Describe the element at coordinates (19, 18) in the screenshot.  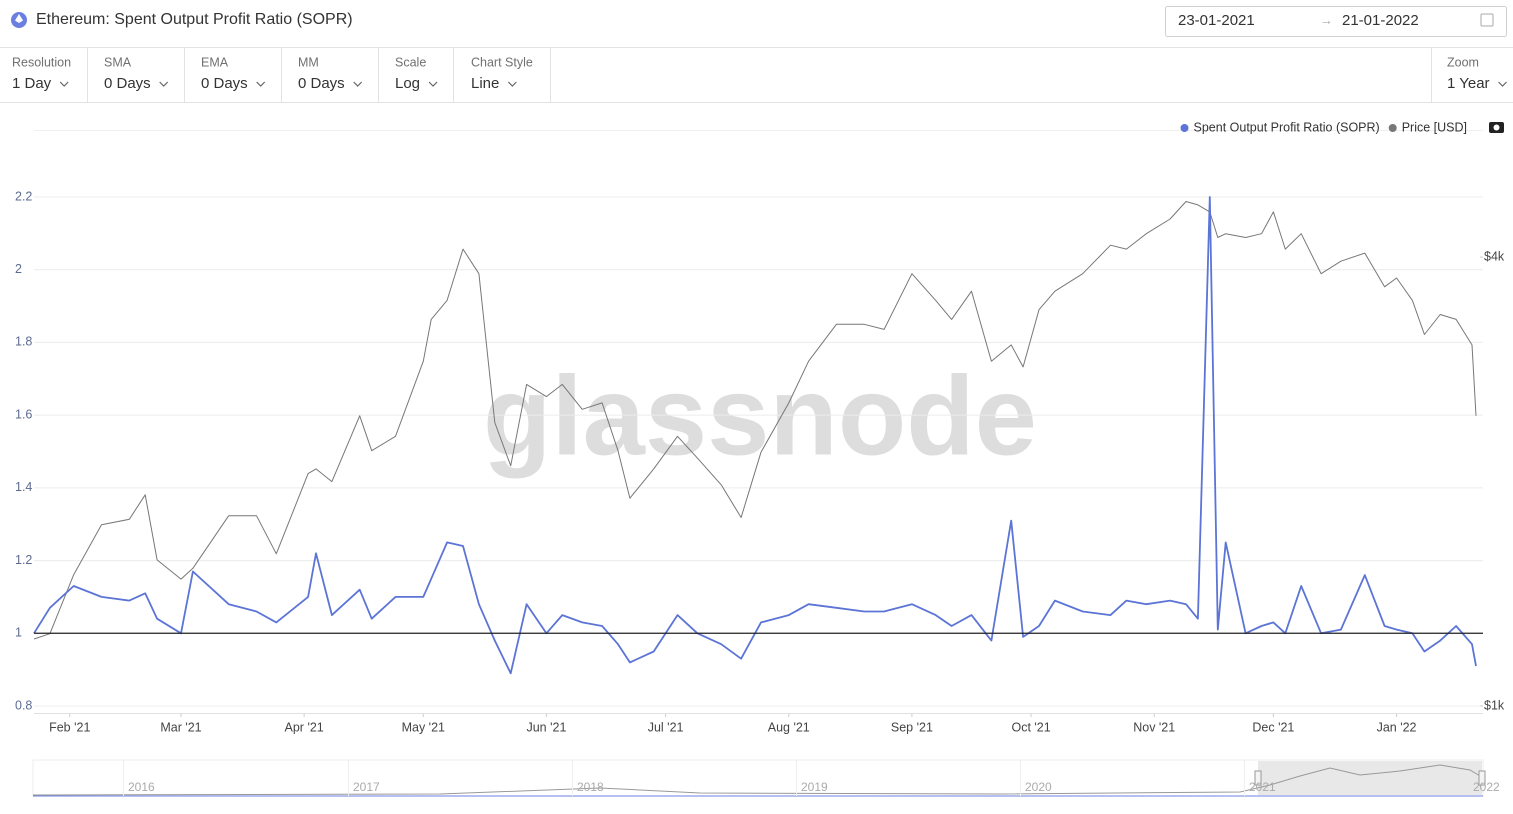
I see `eth-glyph` at that location.